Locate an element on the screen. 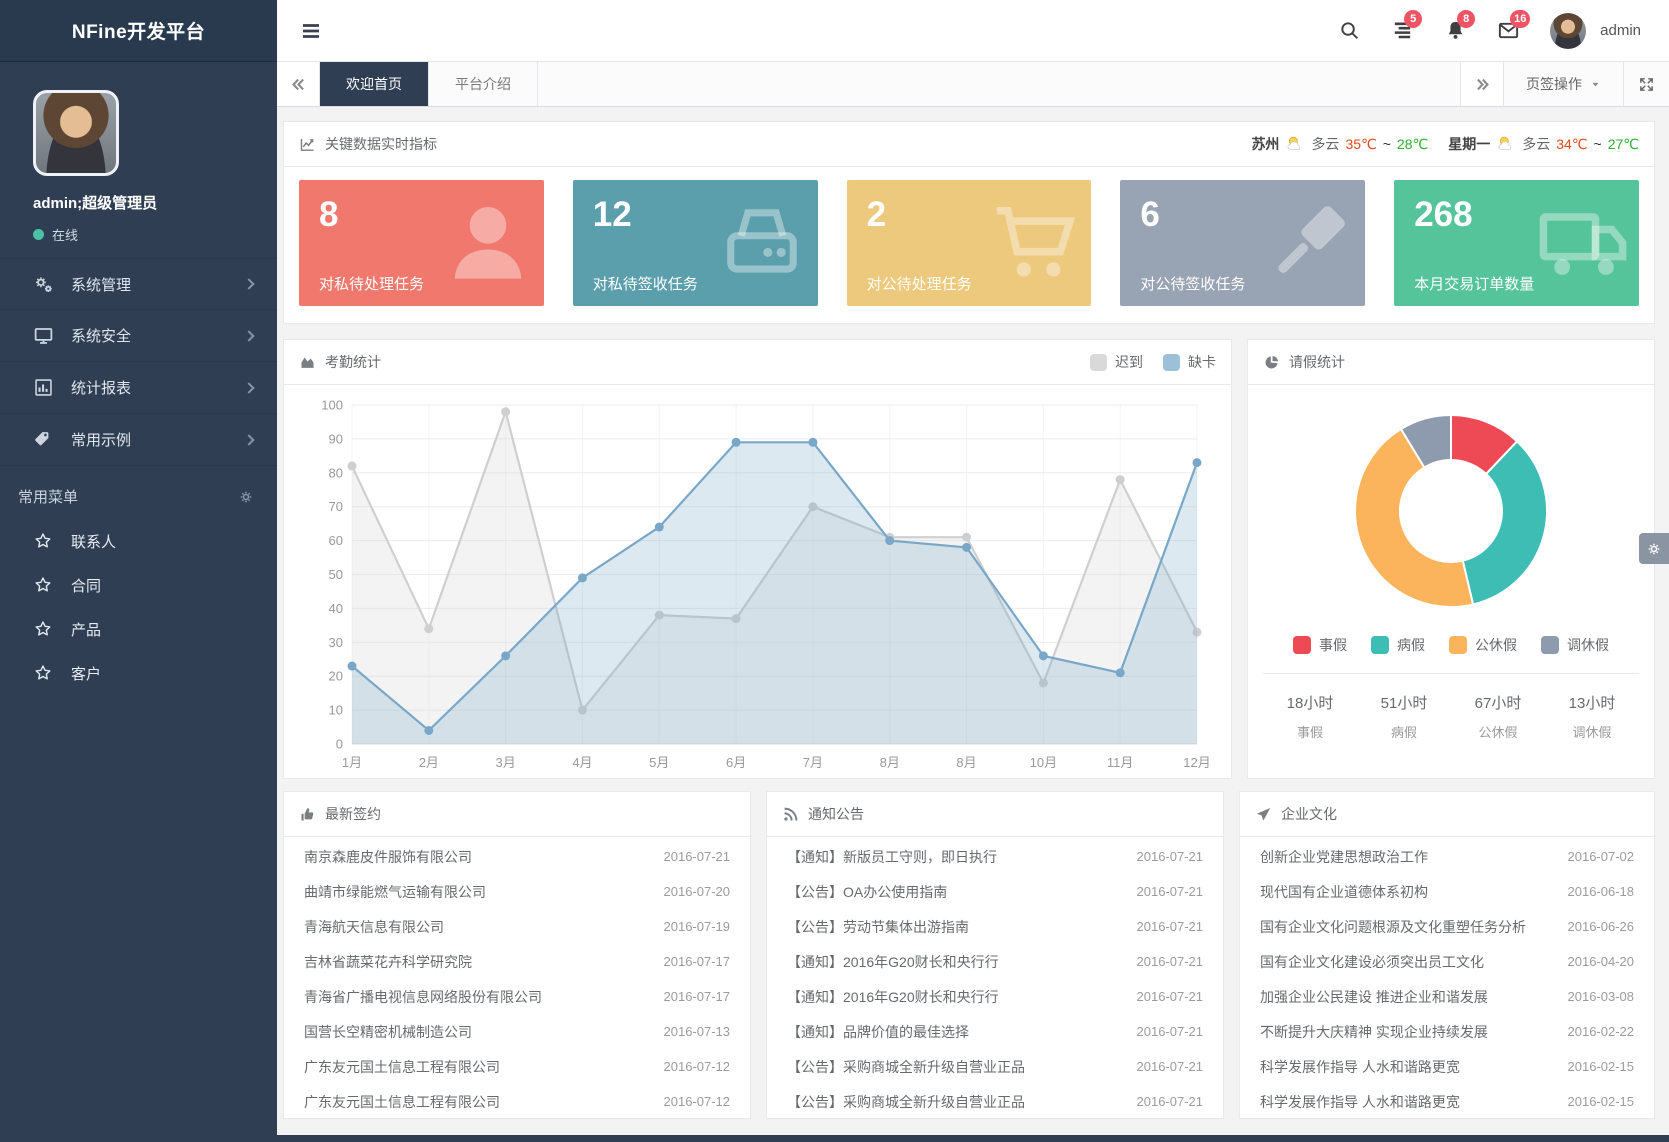 The image size is (1669, 1142). svg-text: 20 is located at coordinates (336, 676).